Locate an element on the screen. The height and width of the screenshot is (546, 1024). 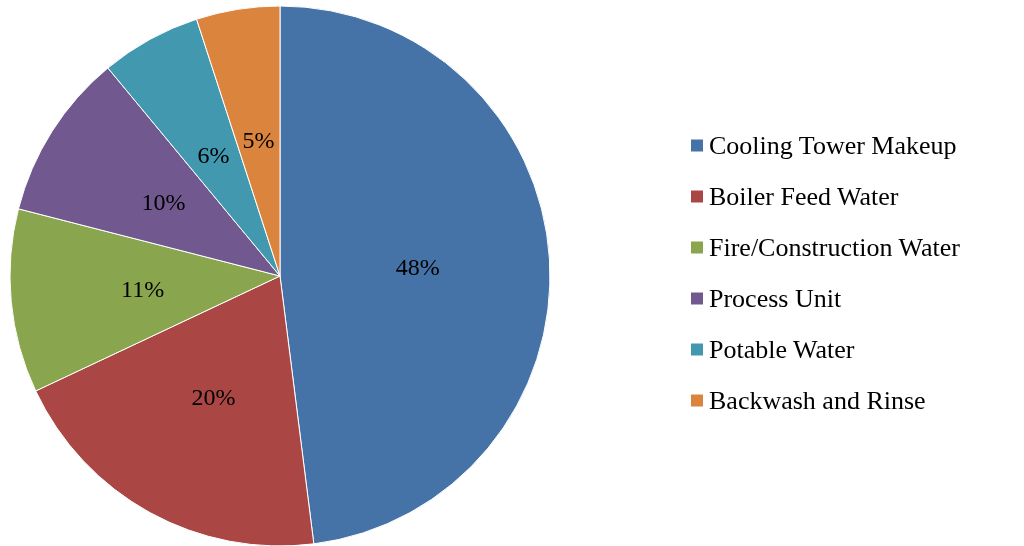
data-label: 6% is located at coordinates (213, 155).